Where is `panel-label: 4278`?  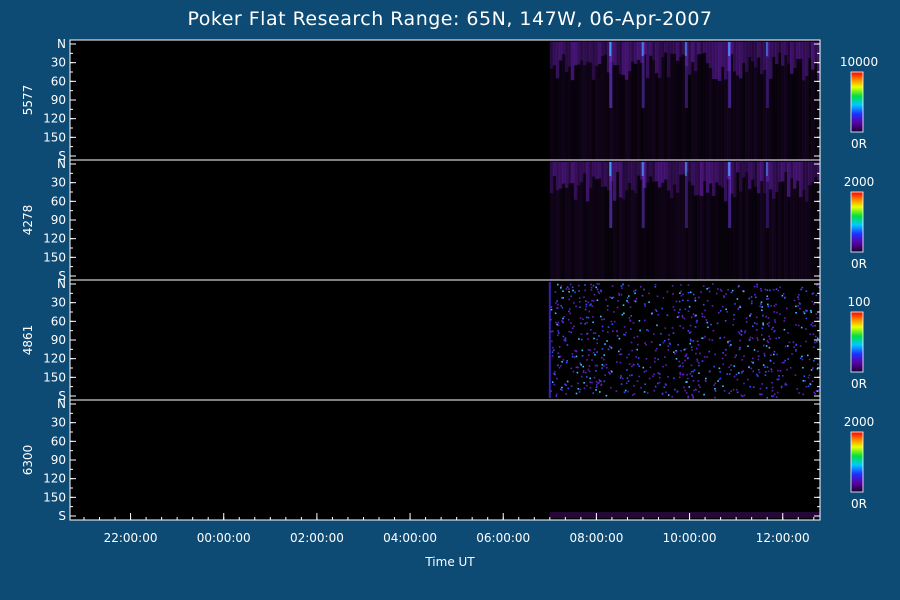
panel-label: 4278 is located at coordinates (28, 220).